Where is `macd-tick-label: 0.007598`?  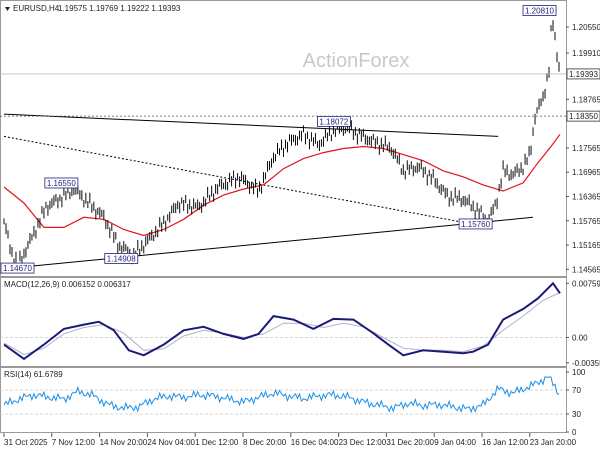 macd-tick-label: 0.007598 is located at coordinates (586, 283).